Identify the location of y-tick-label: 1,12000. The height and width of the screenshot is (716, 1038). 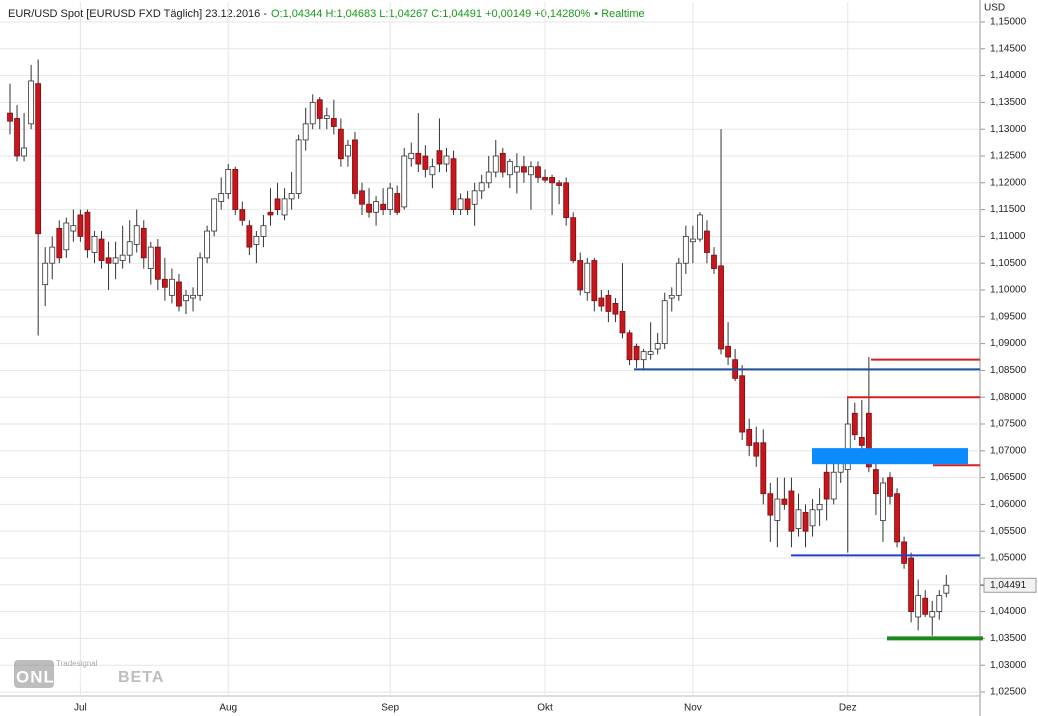
(1008, 182).